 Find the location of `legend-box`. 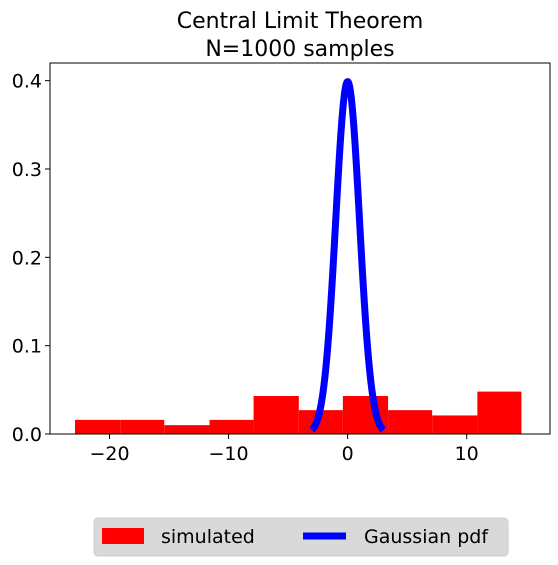

legend-box is located at coordinates (301, 537).